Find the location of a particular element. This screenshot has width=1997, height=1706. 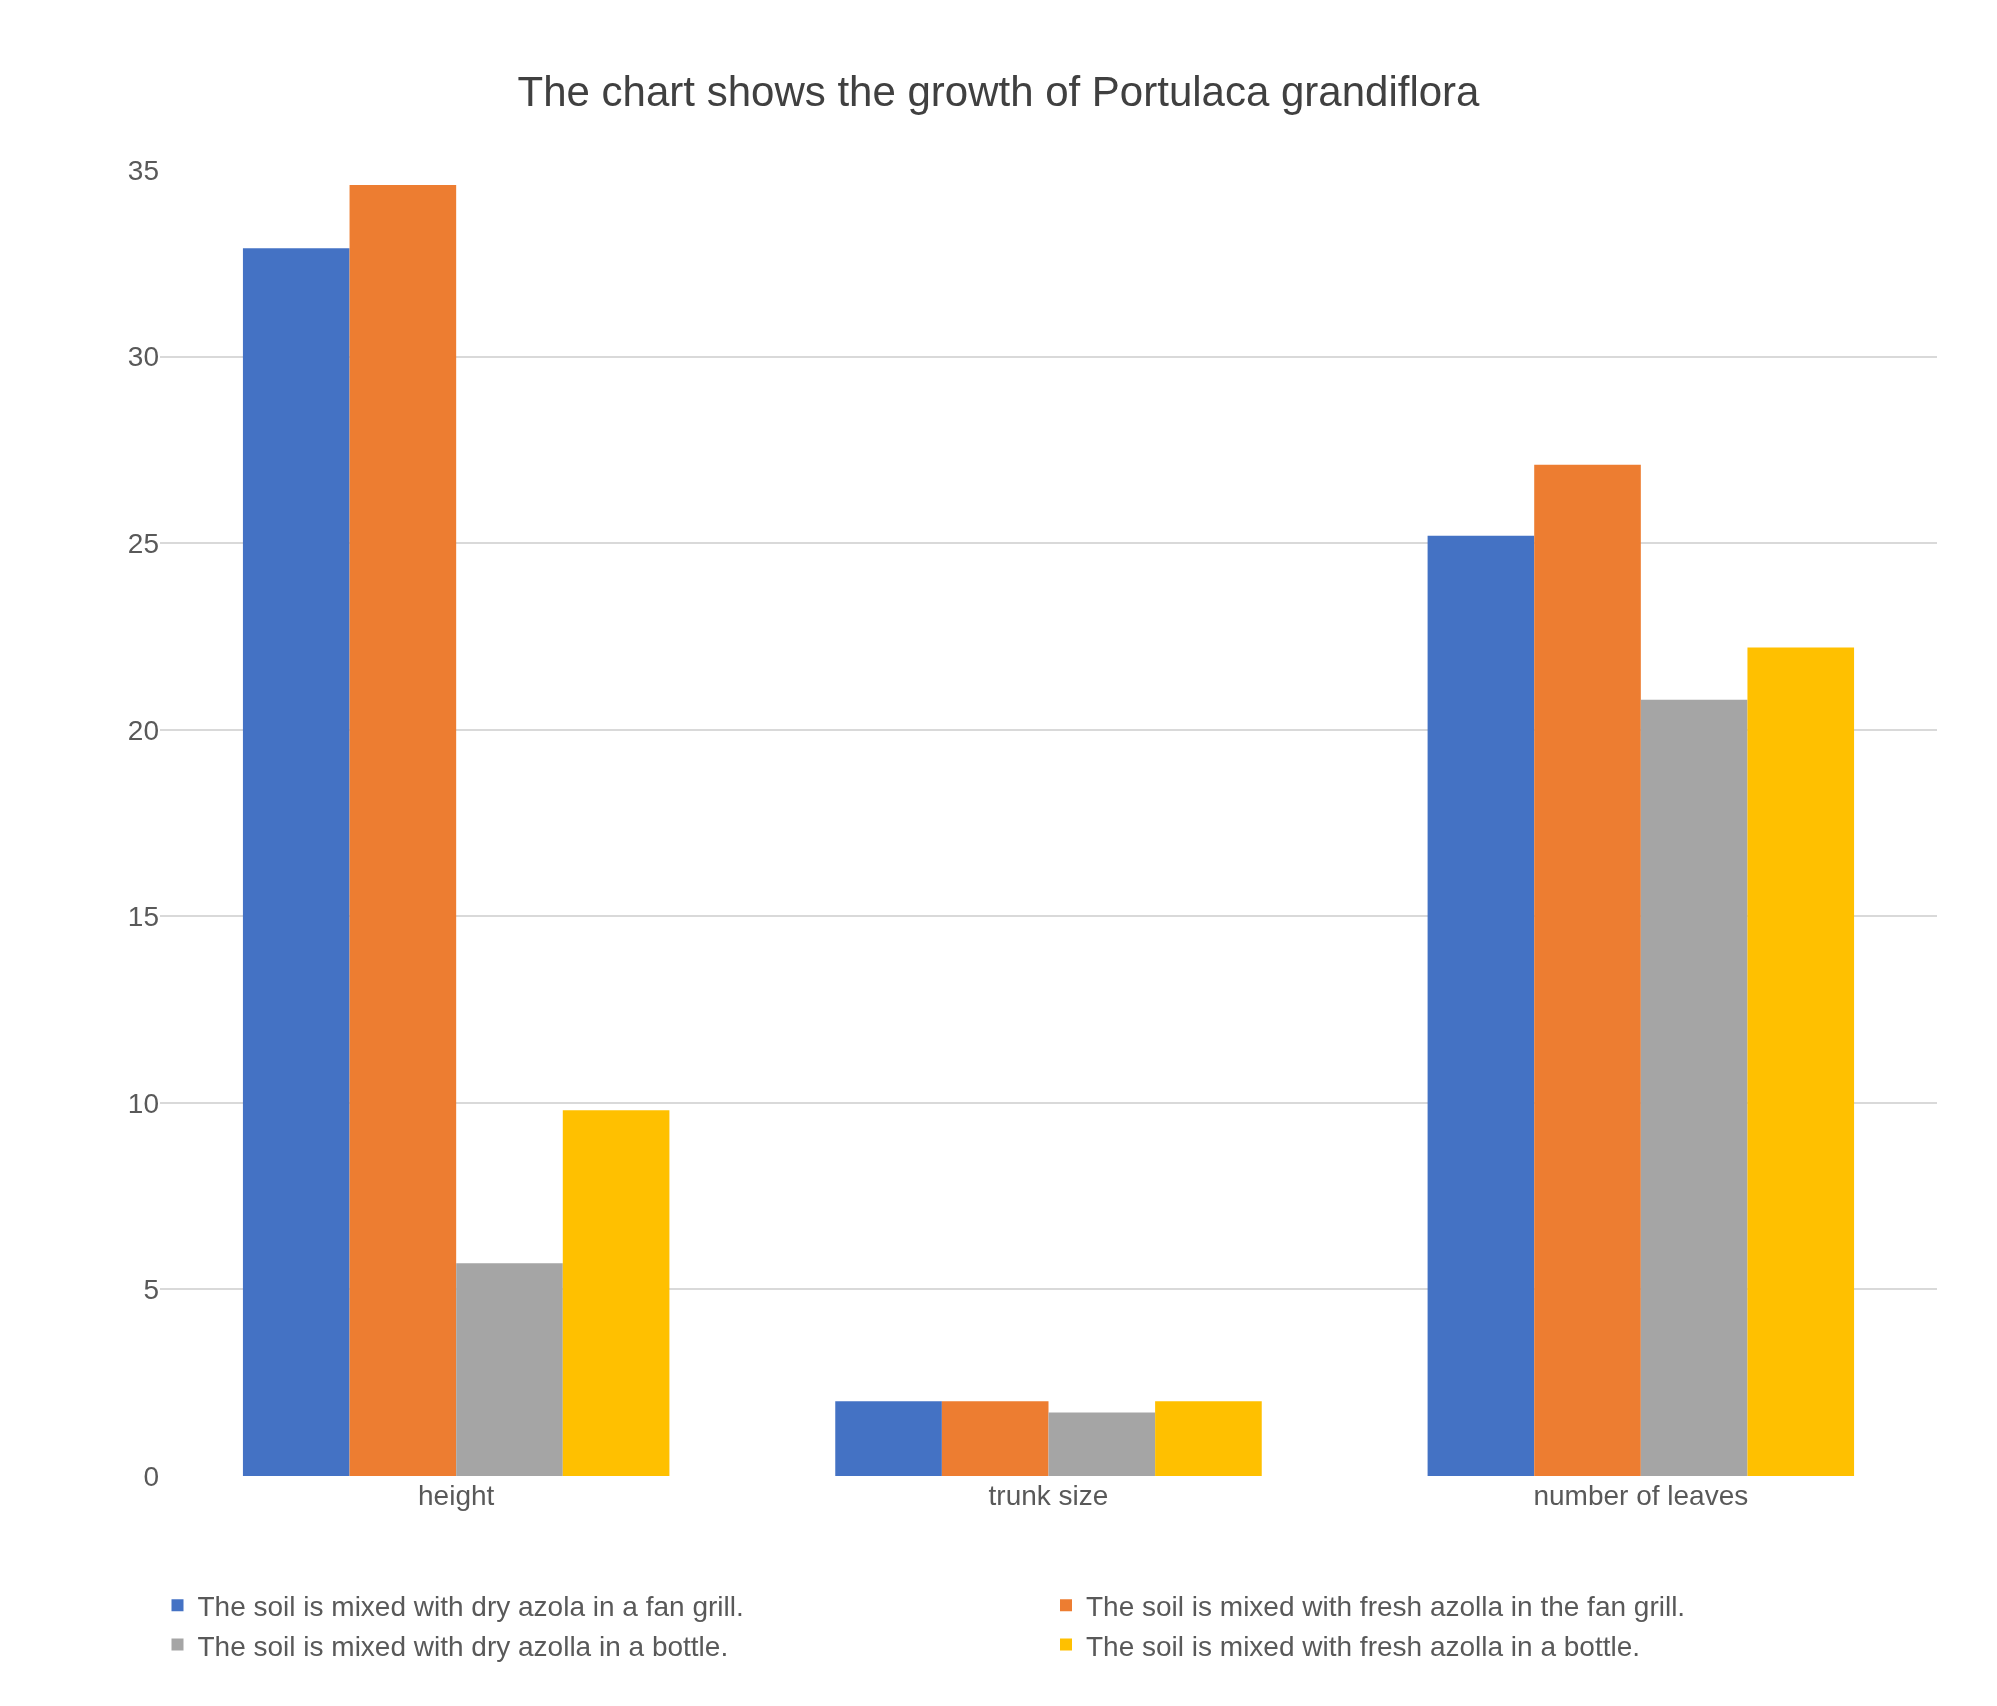

legend-label: The soil is mixed with dry azolla in a bottle. is located at coordinates (463, 1646).